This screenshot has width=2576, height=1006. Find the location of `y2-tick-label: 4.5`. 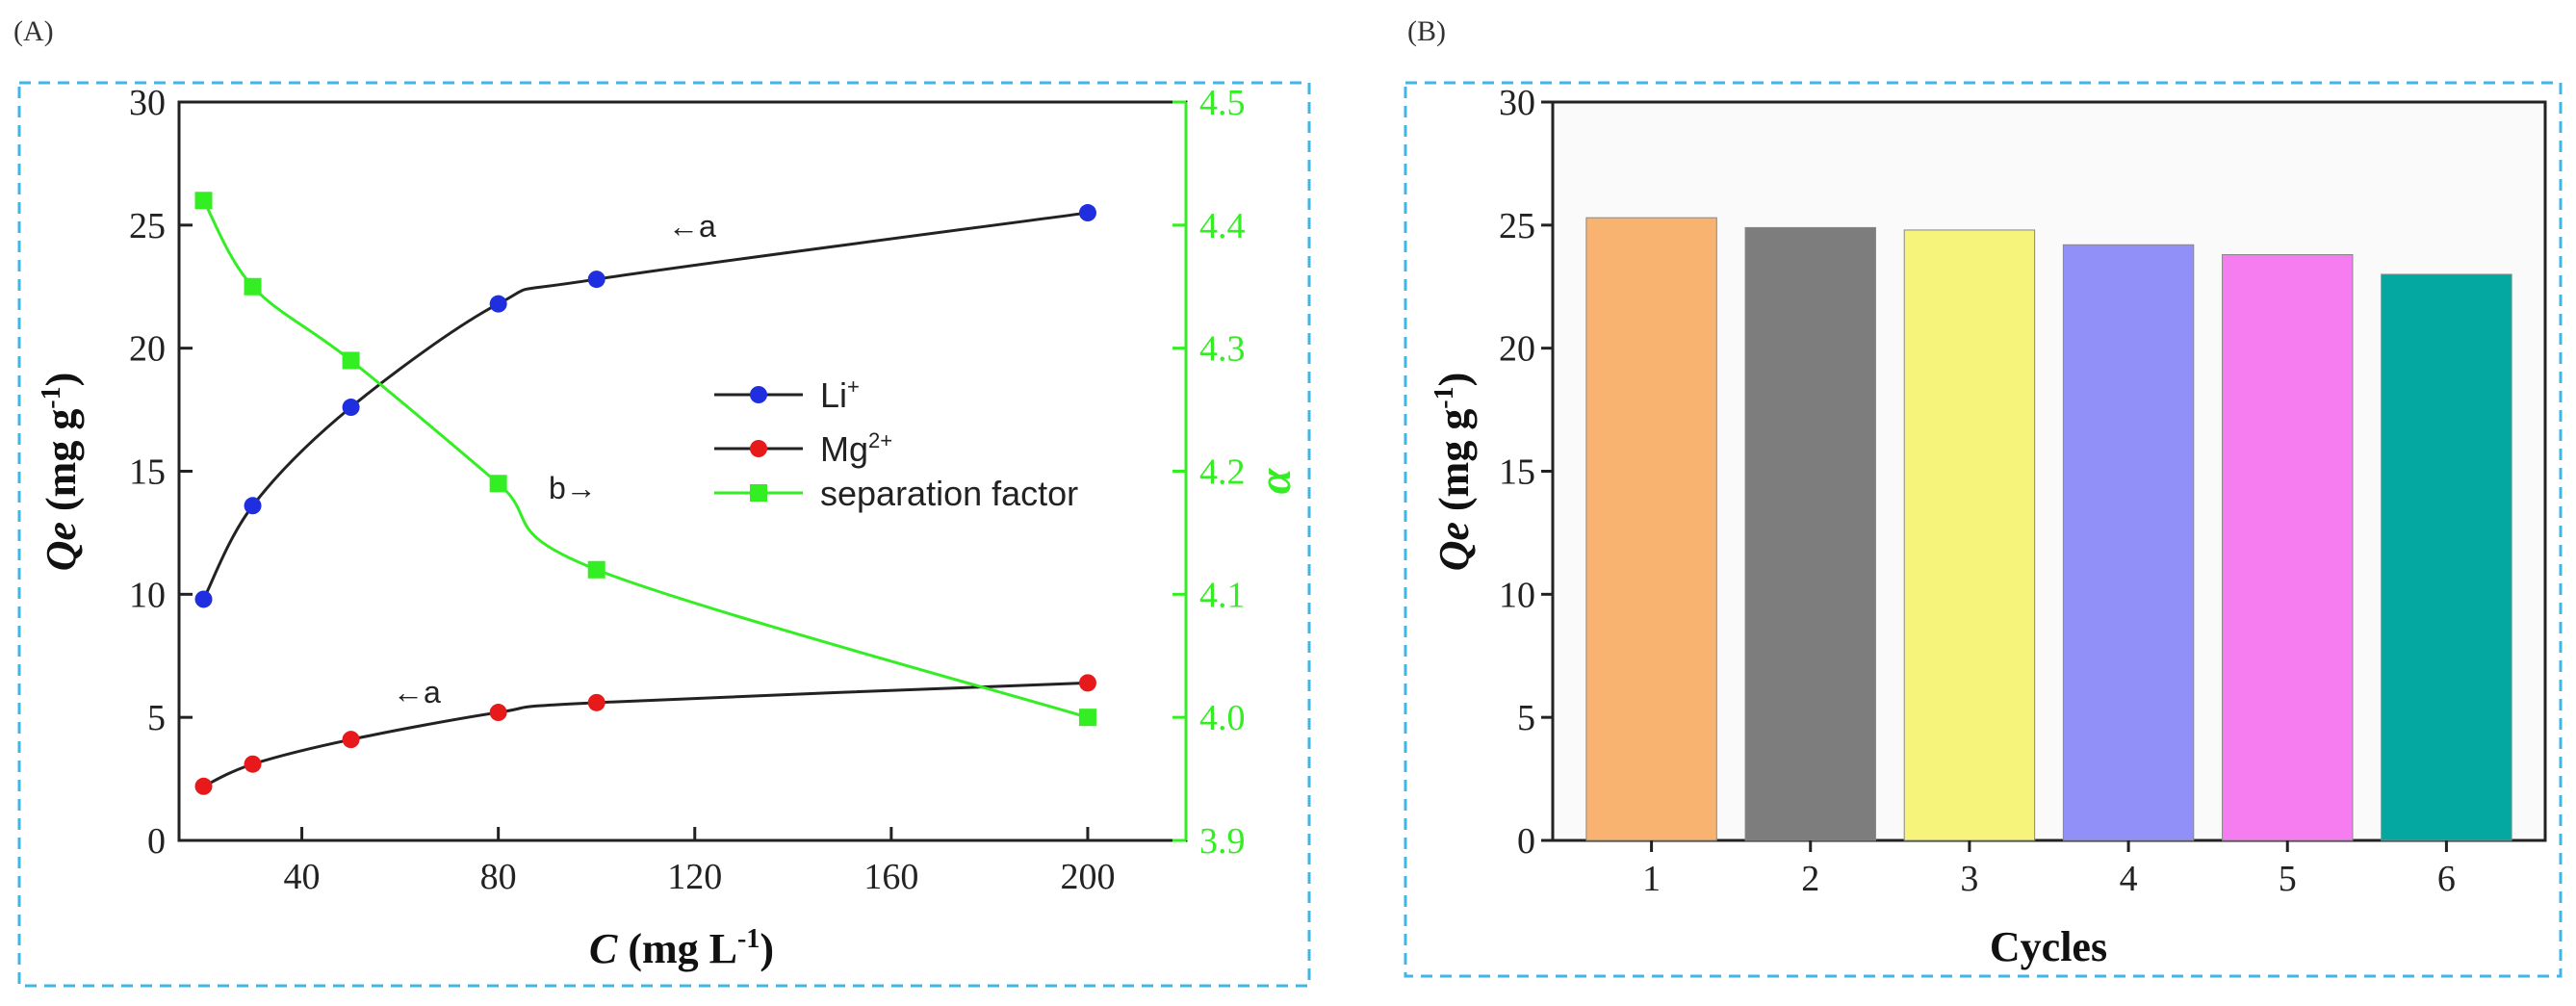

y2-tick-label: 4.5 is located at coordinates (1222, 103).